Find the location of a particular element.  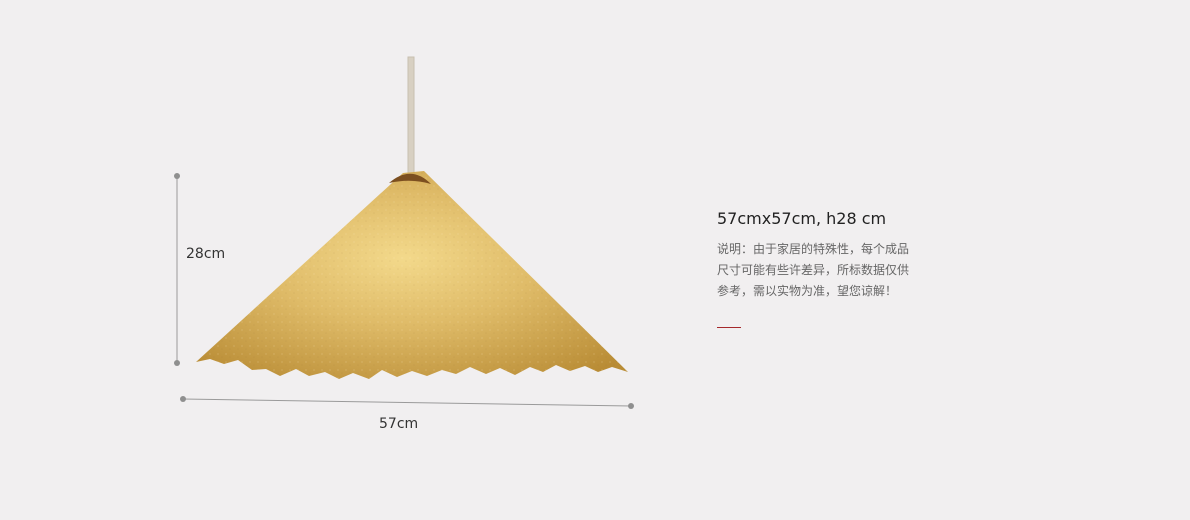

spec-title: 57cmx57cm, h28 cm is located at coordinates (802, 218).